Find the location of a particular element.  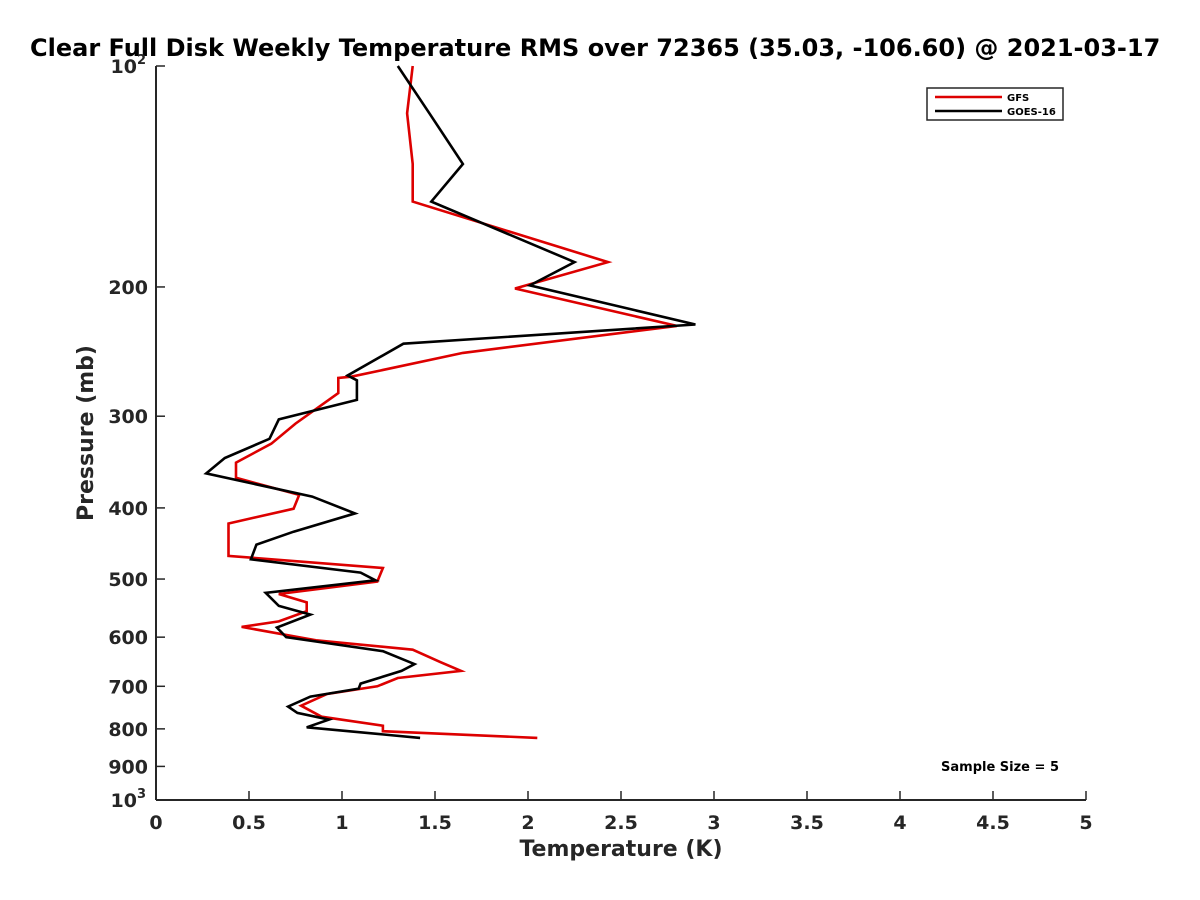

y-tick-label: 10³ is located at coordinates (129, 799).